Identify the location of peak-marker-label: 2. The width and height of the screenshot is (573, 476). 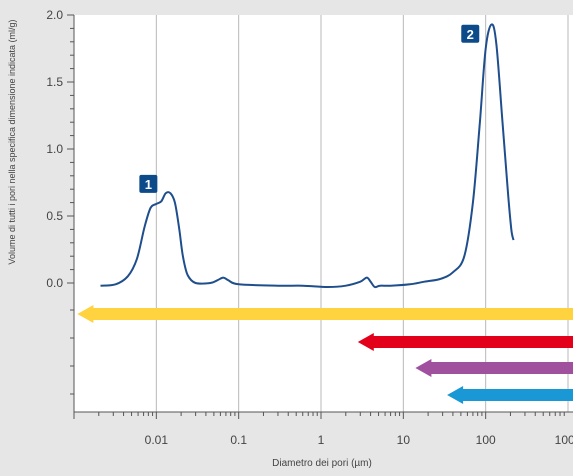
(470, 34).